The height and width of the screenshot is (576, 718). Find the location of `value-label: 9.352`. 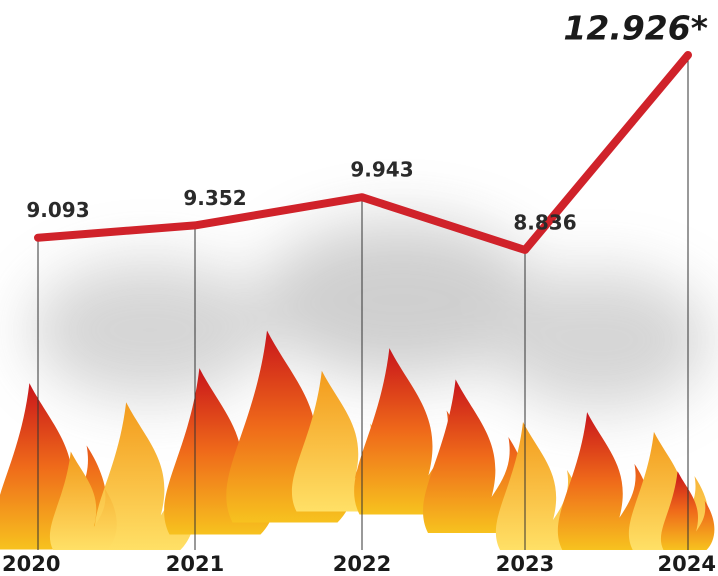

value-label: 9.352 is located at coordinates (214, 198).